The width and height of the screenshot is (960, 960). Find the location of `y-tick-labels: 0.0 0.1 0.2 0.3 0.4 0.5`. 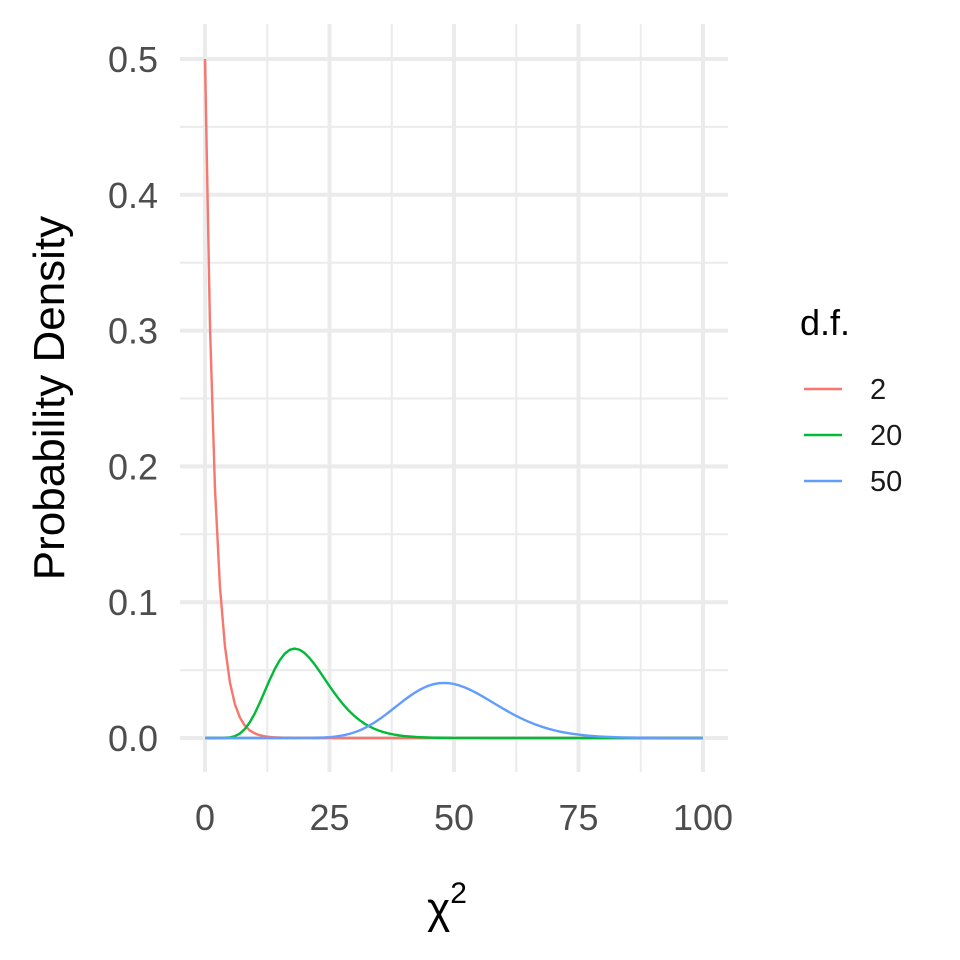

y-tick-labels: 0.0 0.1 0.2 0.3 0.4 0.5 is located at coordinates (133, 399).